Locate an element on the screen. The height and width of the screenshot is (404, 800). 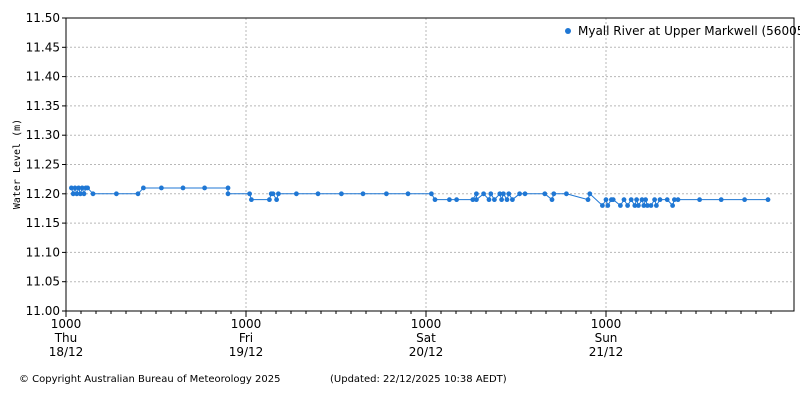
y-tick-label: 11.15 is located at coordinates (43, 223).